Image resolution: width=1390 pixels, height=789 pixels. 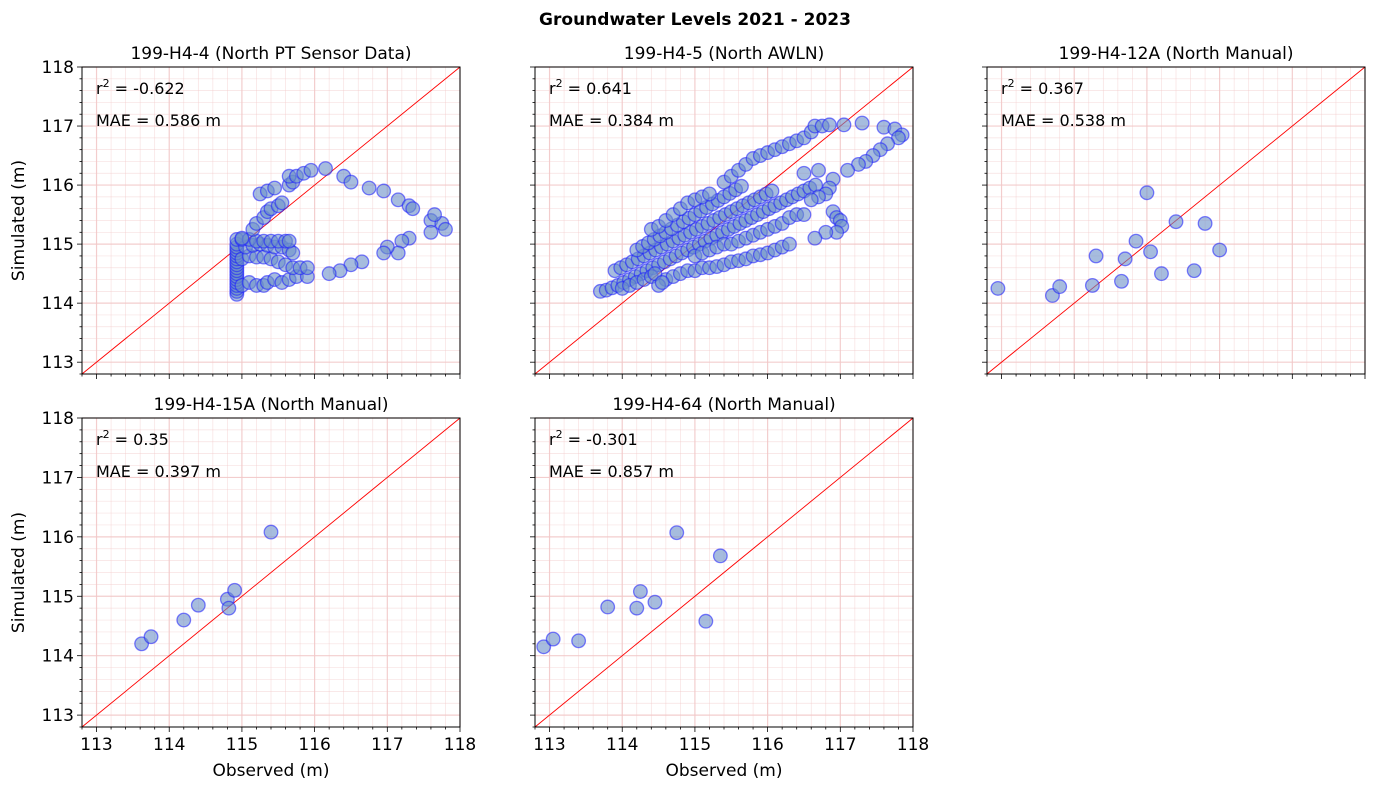 What do you see at coordinates (132, 438) in the screenshot?
I see `r-squared-label: r2 = 0.35` at bounding box center [132, 438].